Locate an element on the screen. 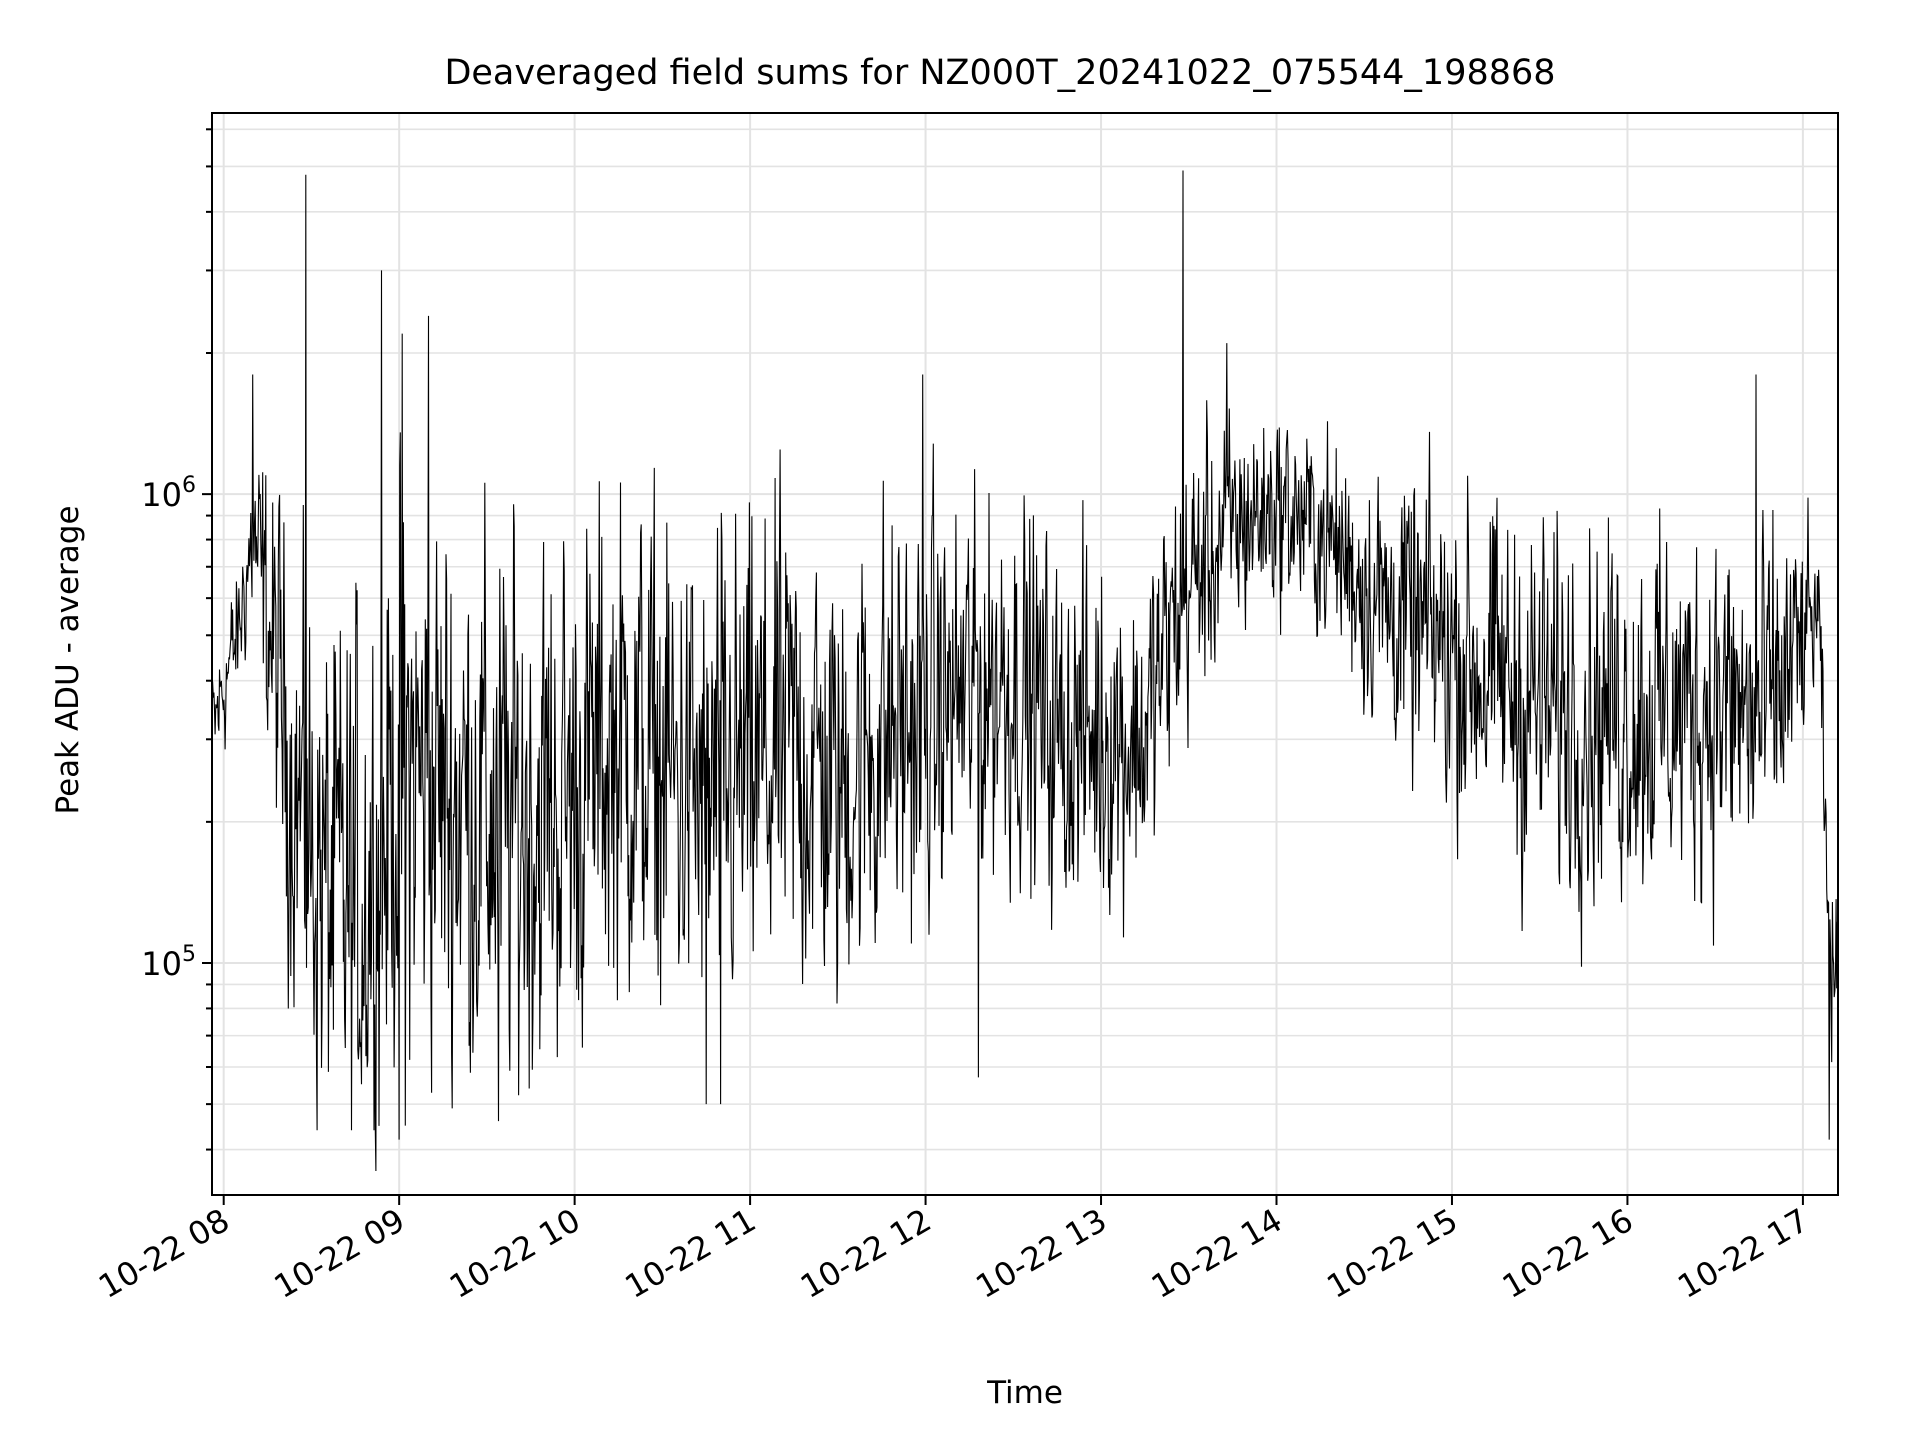  x-tick-label: 10-22 14 is located at coordinates (1217, 1253).